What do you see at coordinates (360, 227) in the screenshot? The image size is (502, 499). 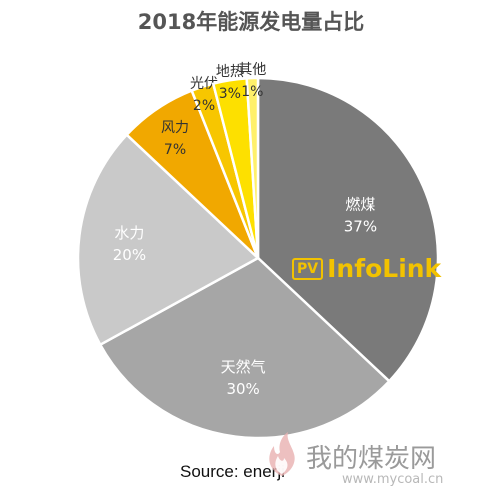 I see `slice-value-1: 37%` at bounding box center [360, 227].